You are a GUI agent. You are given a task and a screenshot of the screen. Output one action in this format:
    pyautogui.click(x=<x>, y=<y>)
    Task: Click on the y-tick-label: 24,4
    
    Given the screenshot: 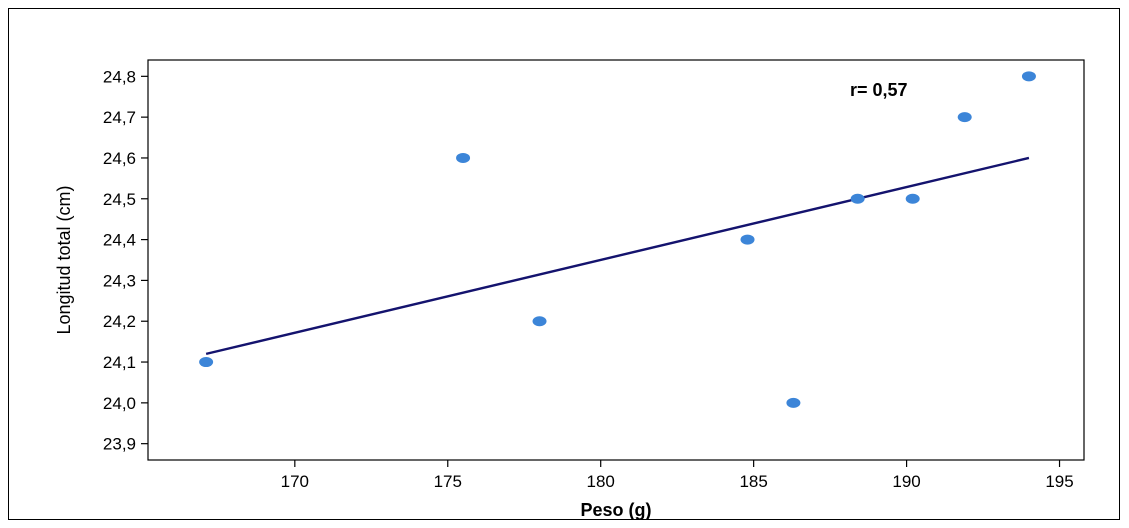 What is the action you would take?
    pyautogui.click(x=119, y=240)
    